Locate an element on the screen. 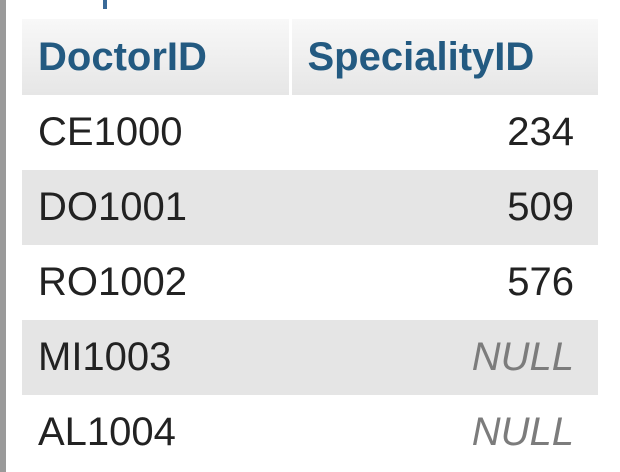 The width and height of the screenshot is (620, 472). column-header-doctorid: DoctorID is located at coordinates (157, 57).